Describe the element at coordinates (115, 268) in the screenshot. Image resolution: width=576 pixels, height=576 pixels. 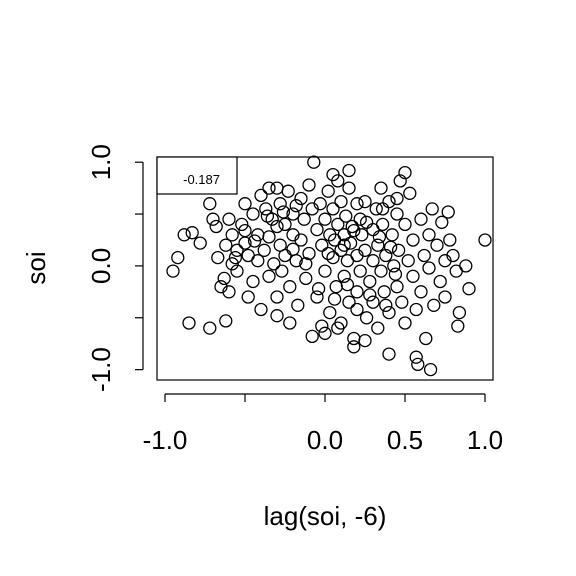
I see `y-axis: -1.0 0.0 1.0` at that location.